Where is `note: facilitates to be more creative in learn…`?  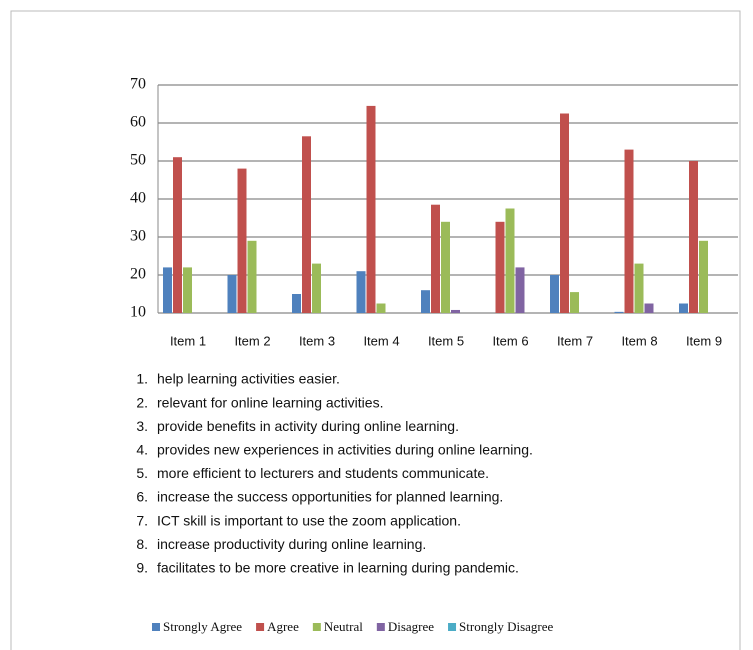
note: facilitates to be more creative in learn… is located at coordinates (338, 568).